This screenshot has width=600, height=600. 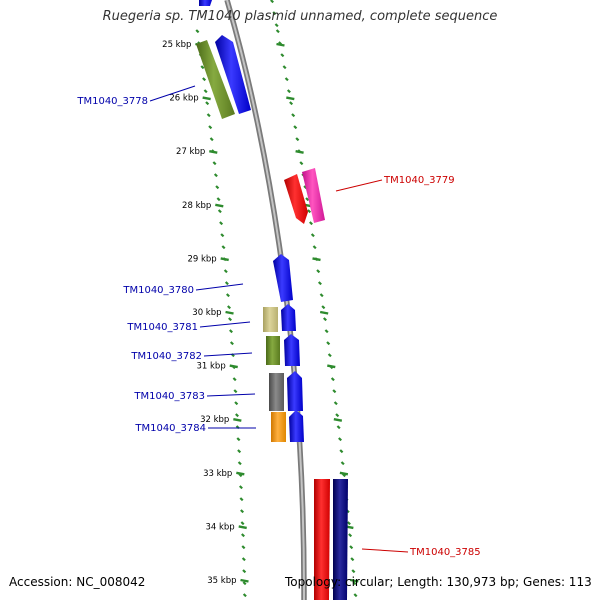 I want to click on tick-label: 33 kbp, so click(x=217, y=474).